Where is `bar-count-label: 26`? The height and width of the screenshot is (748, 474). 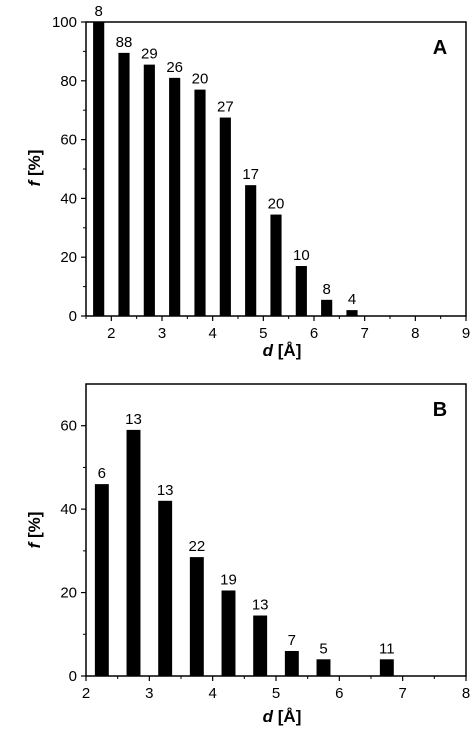
bar-count-label: 26 is located at coordinates (174, 67).